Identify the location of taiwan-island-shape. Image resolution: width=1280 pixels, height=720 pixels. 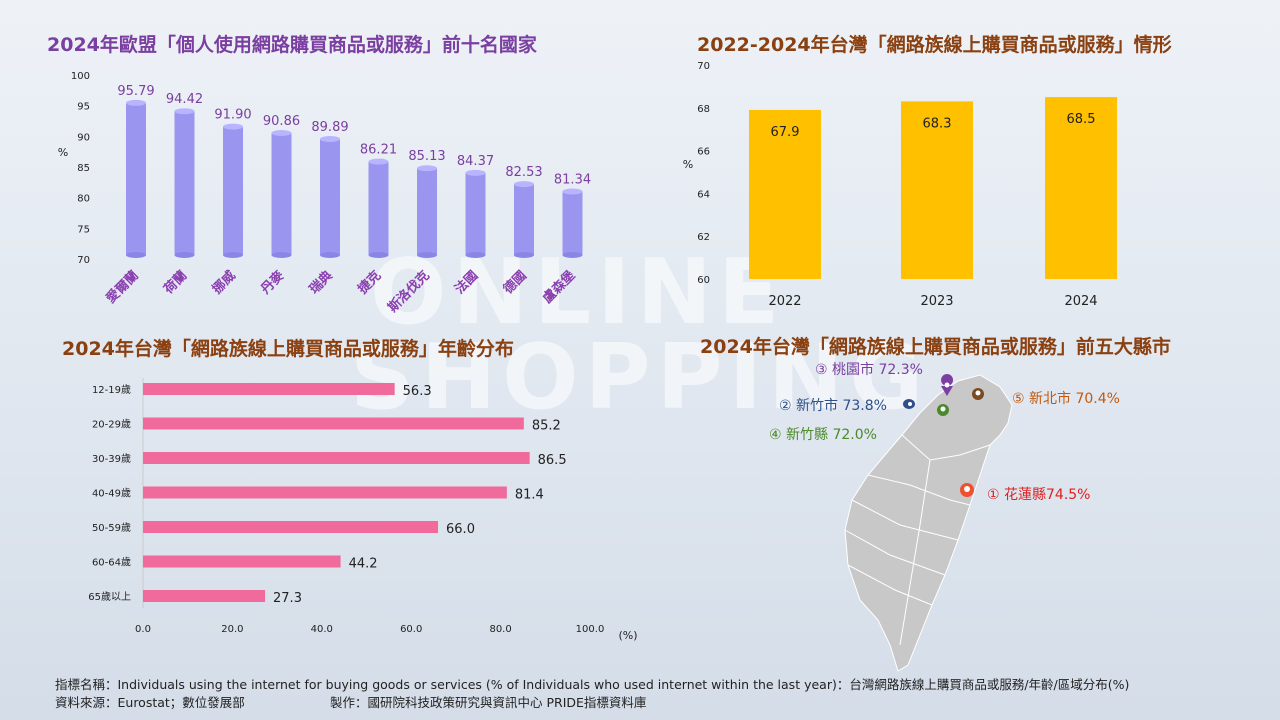
(928, 523).